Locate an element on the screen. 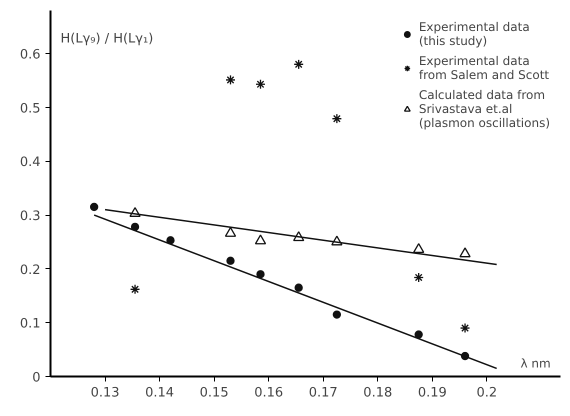 The width and height of the screenshot is (570, 416). x-tick-label: 0.17 is located at coordinates (323, 393).